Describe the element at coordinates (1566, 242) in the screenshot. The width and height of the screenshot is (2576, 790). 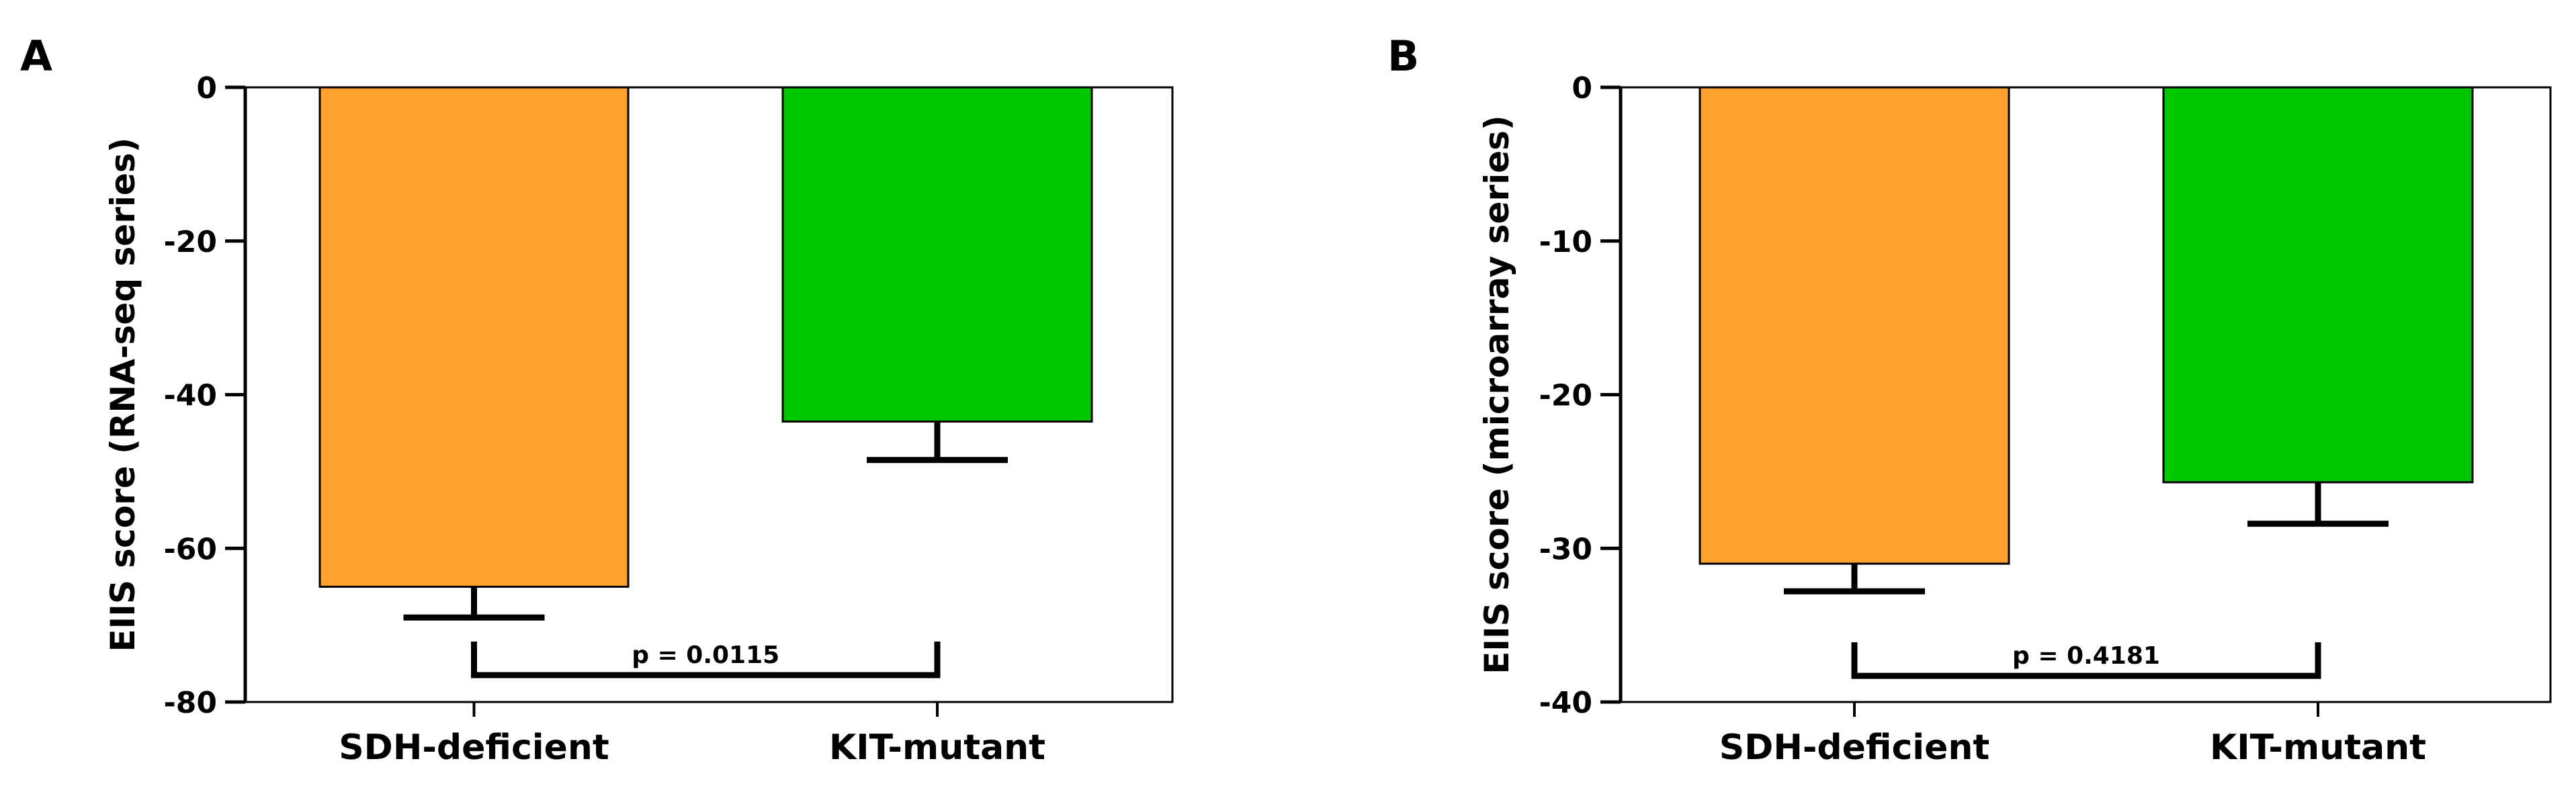
I see `y-tick-label: -10` at that location.